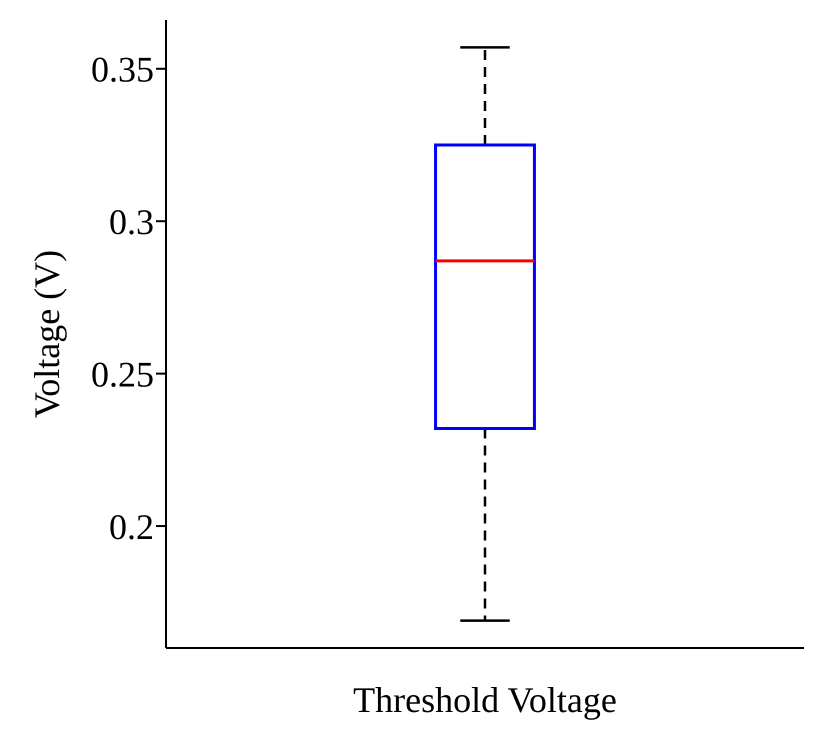 Image resolution: width=818 pixels, height=744 pixels. What do you see at coordinates (131, 526) in the screenshot?
I see `y-tick-label: 0.2` at bounding box center [131, 526].